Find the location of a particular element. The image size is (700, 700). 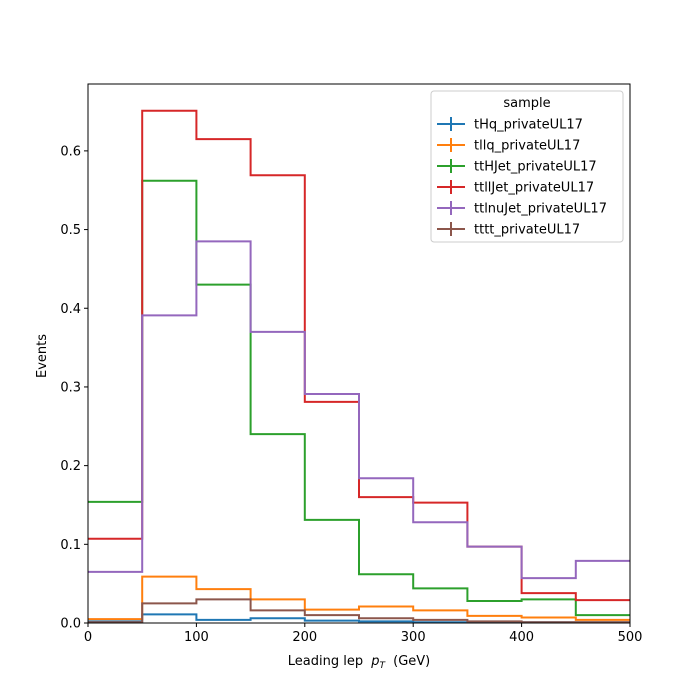

y-axis-ticks: 0.0 0.1 0.2 0.3 0.4 0.5 0.6 is located at coordinates (74, 388).